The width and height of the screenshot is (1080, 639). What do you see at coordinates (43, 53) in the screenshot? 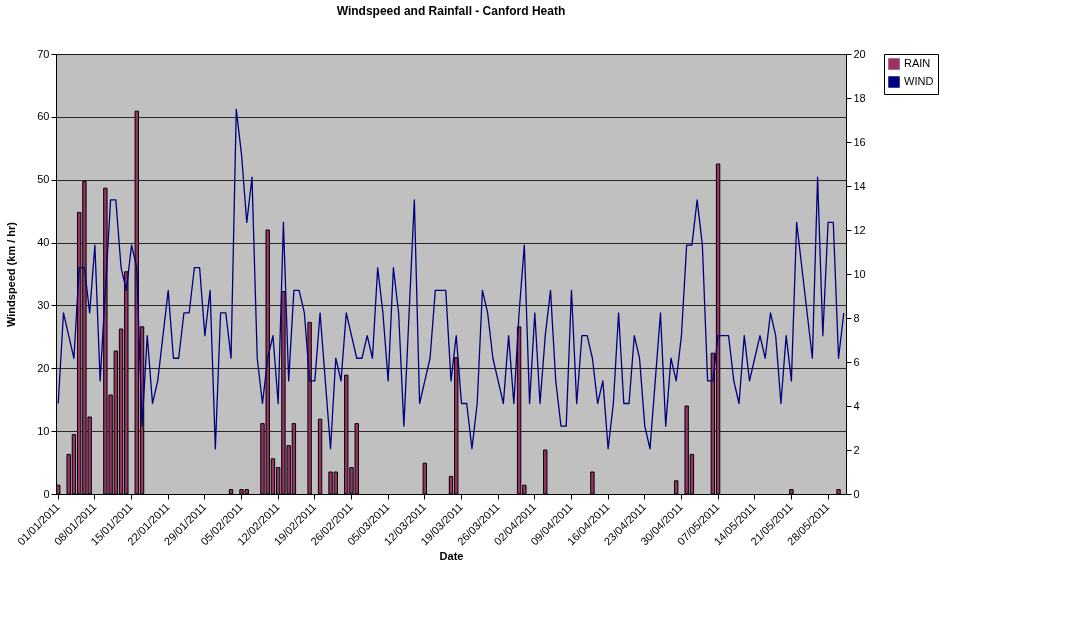
I see `y-tick-label: 70` at bounding box center [43, 53].